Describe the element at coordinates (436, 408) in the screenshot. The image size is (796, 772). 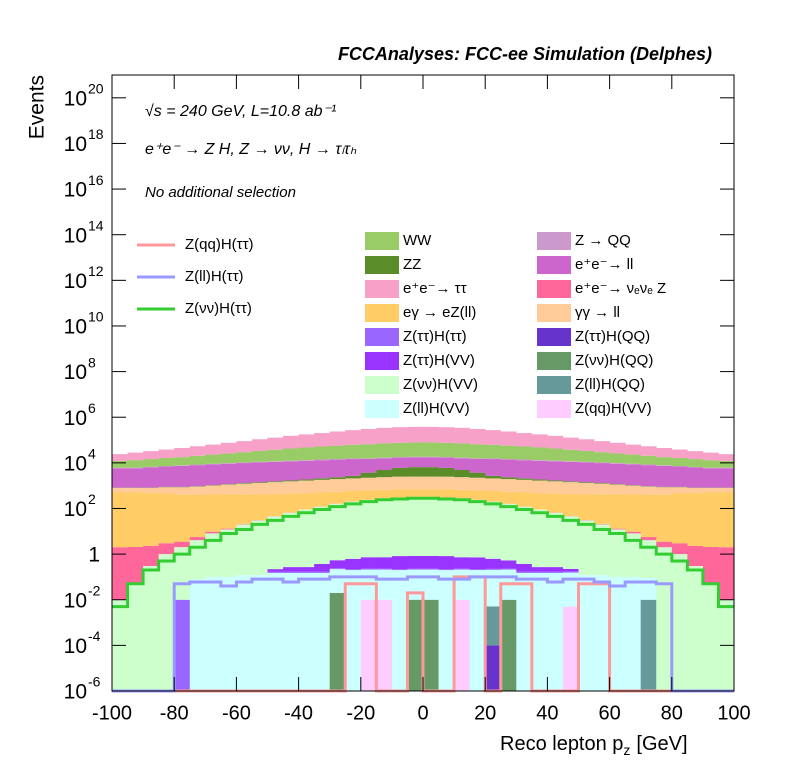
I see `legend-label: Z(ll)H(VV)` at that location.